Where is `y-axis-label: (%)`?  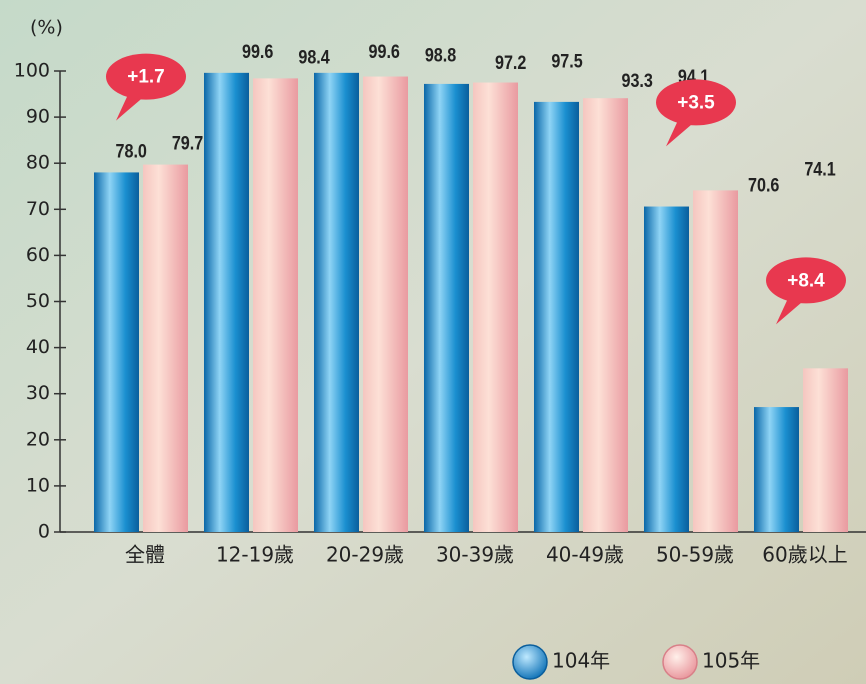 y-axis-label: (%) is located at coordinates (46, 28).